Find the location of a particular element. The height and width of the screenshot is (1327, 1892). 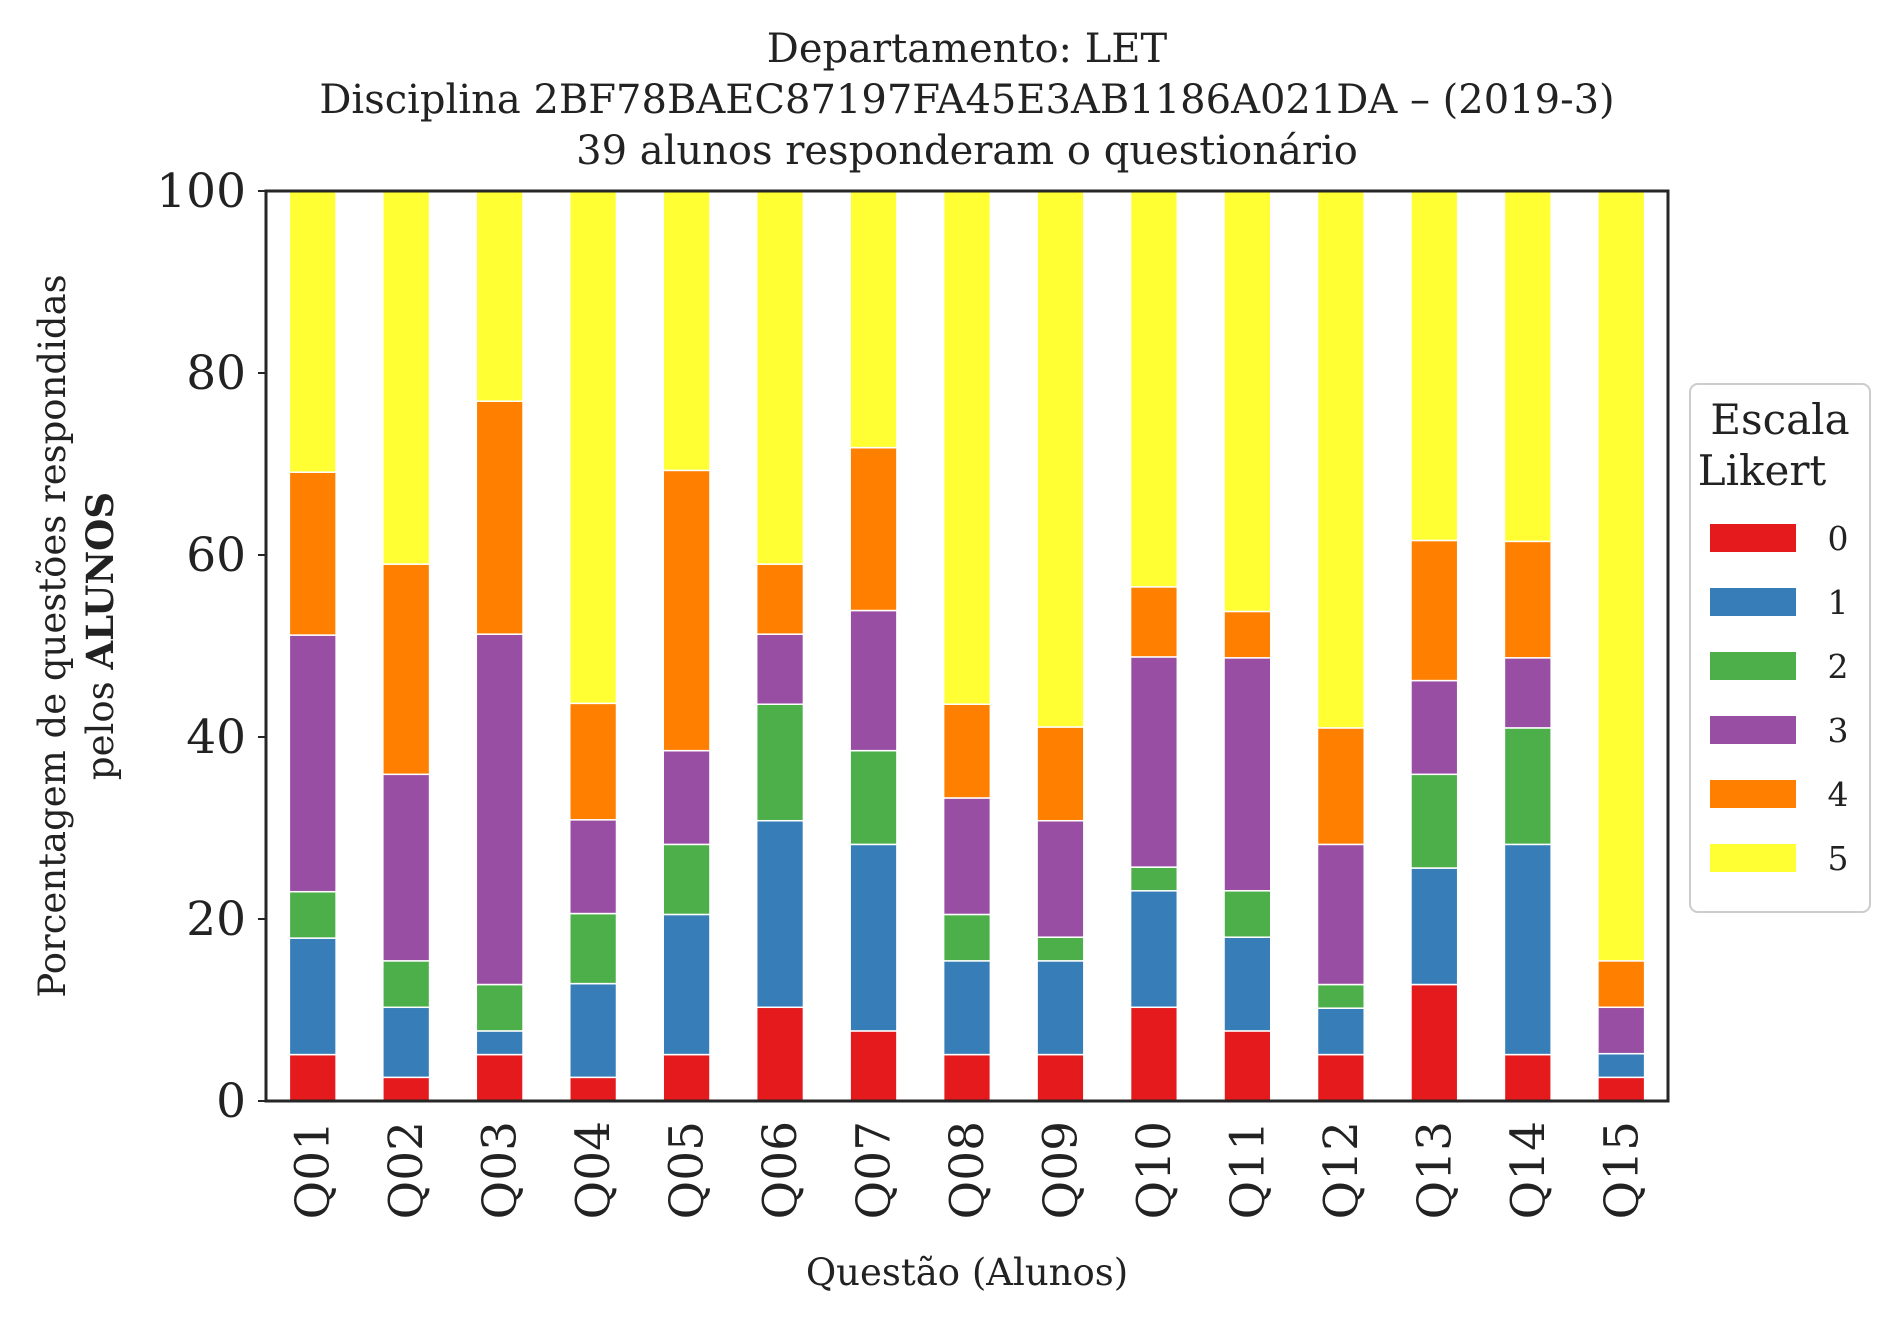

legend-label-1: 1 is located at coordinates (1838, 602).